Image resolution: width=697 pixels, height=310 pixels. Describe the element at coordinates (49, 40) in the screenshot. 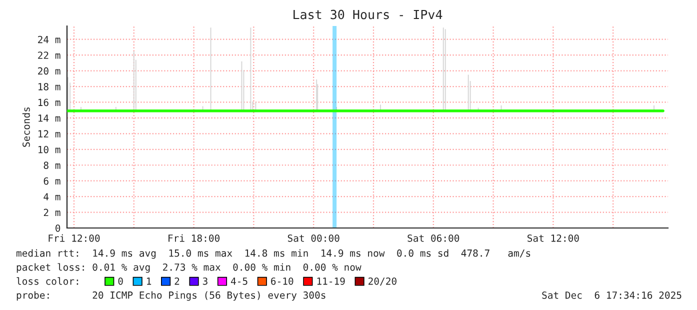

I see `y-tick-label: 24 m` at that location.